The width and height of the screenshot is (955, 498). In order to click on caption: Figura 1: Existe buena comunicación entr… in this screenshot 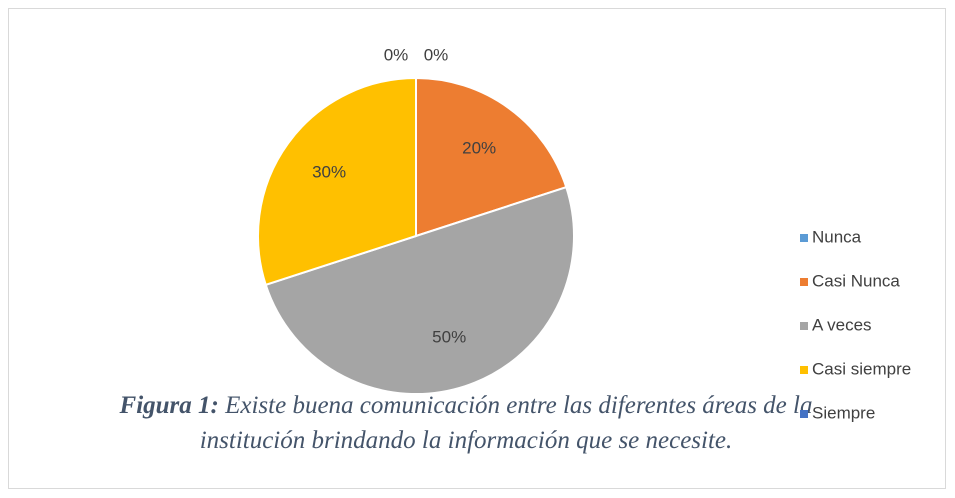, I will do `click(466, 423)`.